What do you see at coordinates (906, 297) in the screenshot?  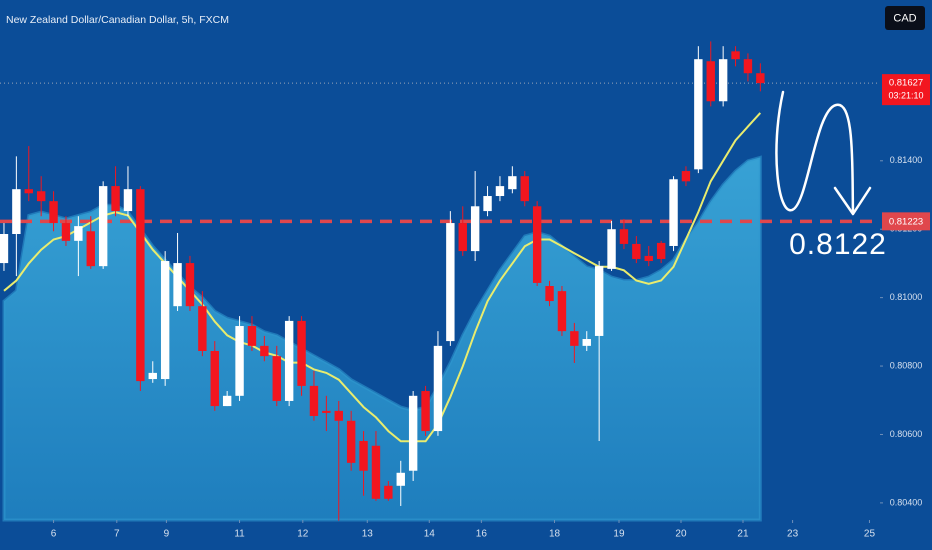 I see `y-tick-label: 0.81000` at bounding box center [906, 297].